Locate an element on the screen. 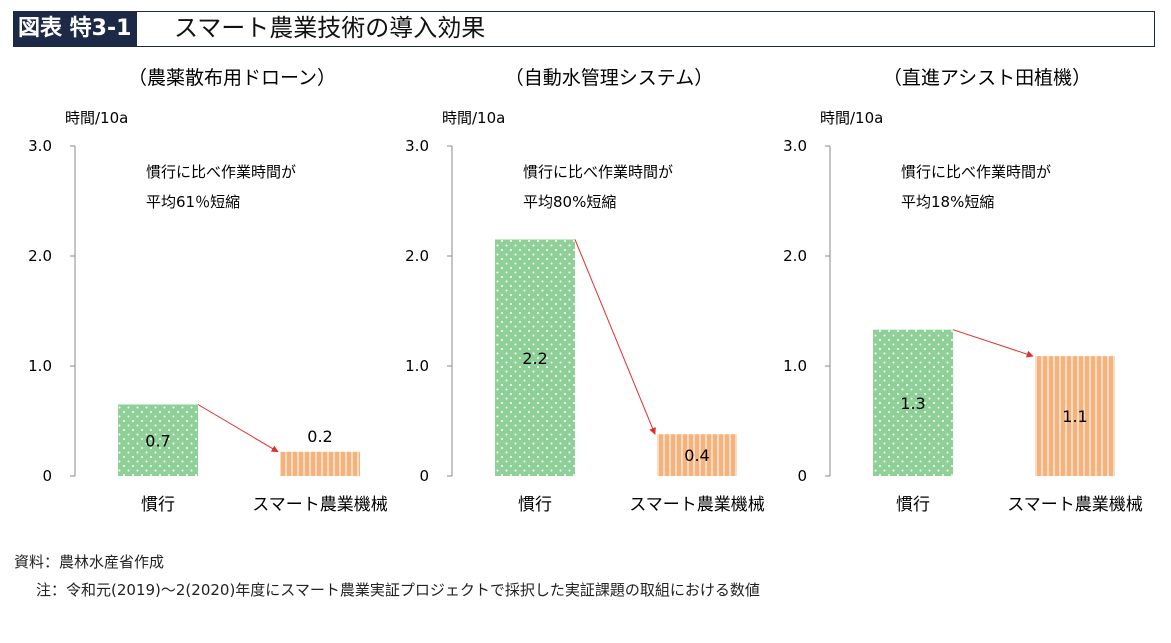  bar-data-label: 2.2 is located at coordinates (534, 358).